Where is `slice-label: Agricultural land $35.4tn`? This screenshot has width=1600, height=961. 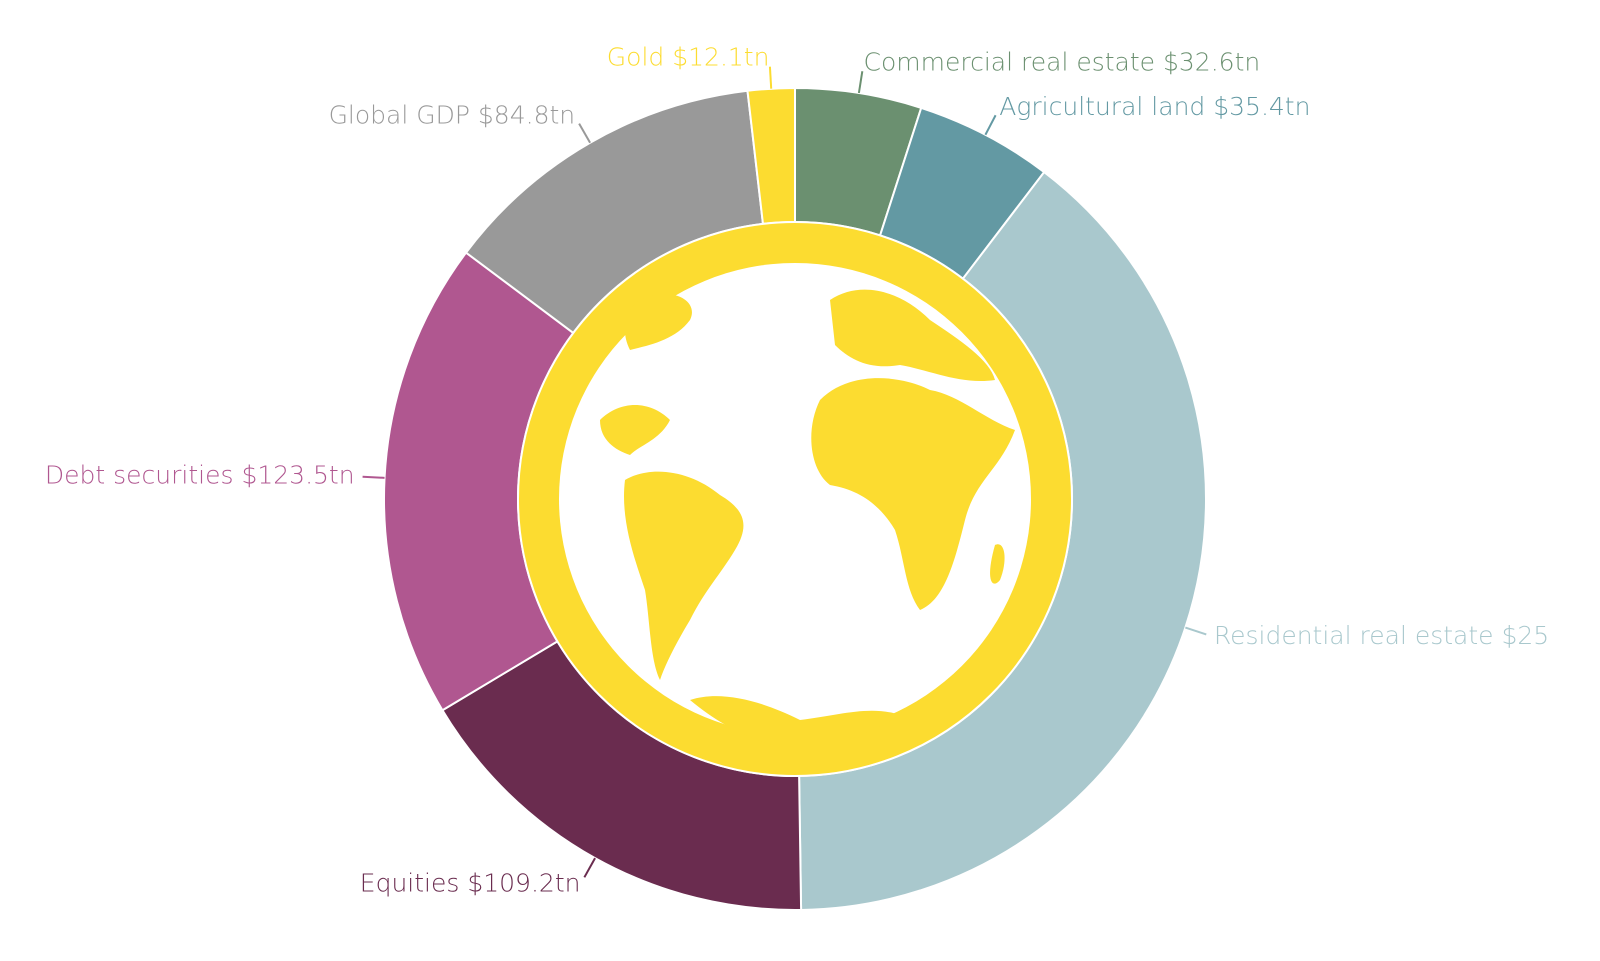 slice-label: Agricultural land $35.4tn is located at coordinates (1154, 106).